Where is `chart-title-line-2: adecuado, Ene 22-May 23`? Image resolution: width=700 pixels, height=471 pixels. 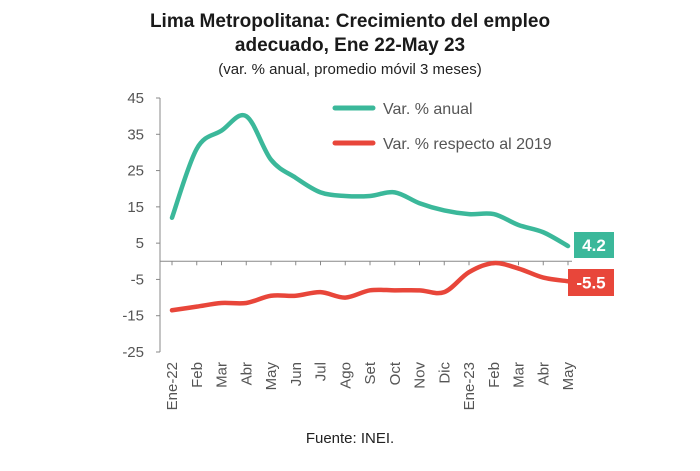
chart-title-line-2: adecuado, Ene 22-May 23 is located at coordinates (350, 45).